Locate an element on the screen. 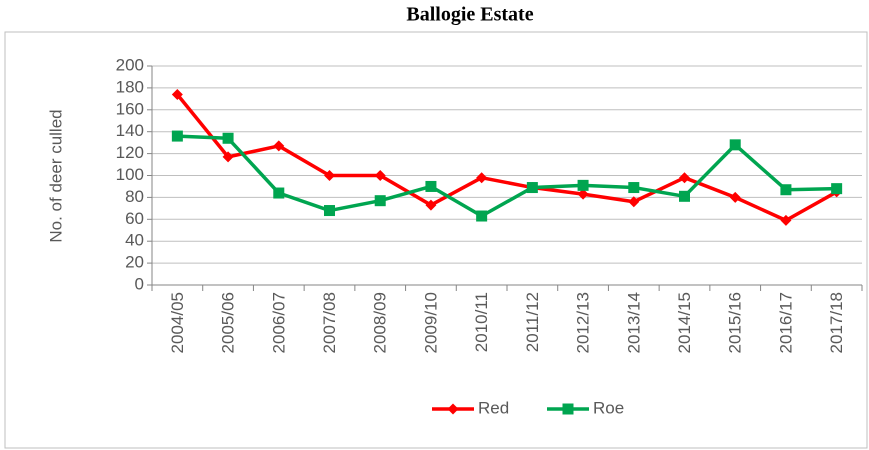  x-tick-label: 2009/10 is located at coordinates (430, 322).